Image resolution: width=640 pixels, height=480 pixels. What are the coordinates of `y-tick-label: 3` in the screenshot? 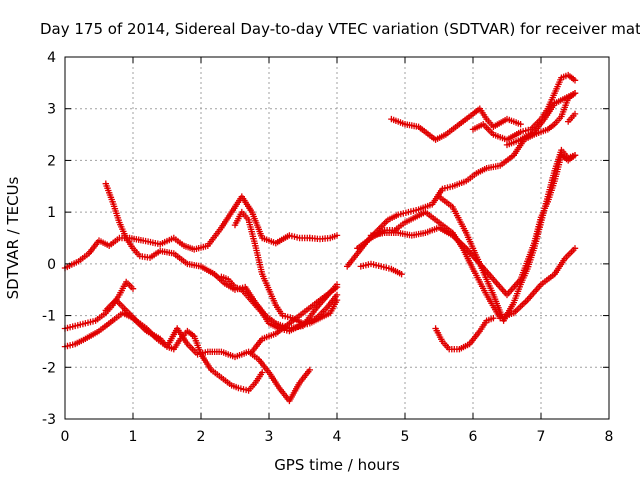 It's located at (51, 110).